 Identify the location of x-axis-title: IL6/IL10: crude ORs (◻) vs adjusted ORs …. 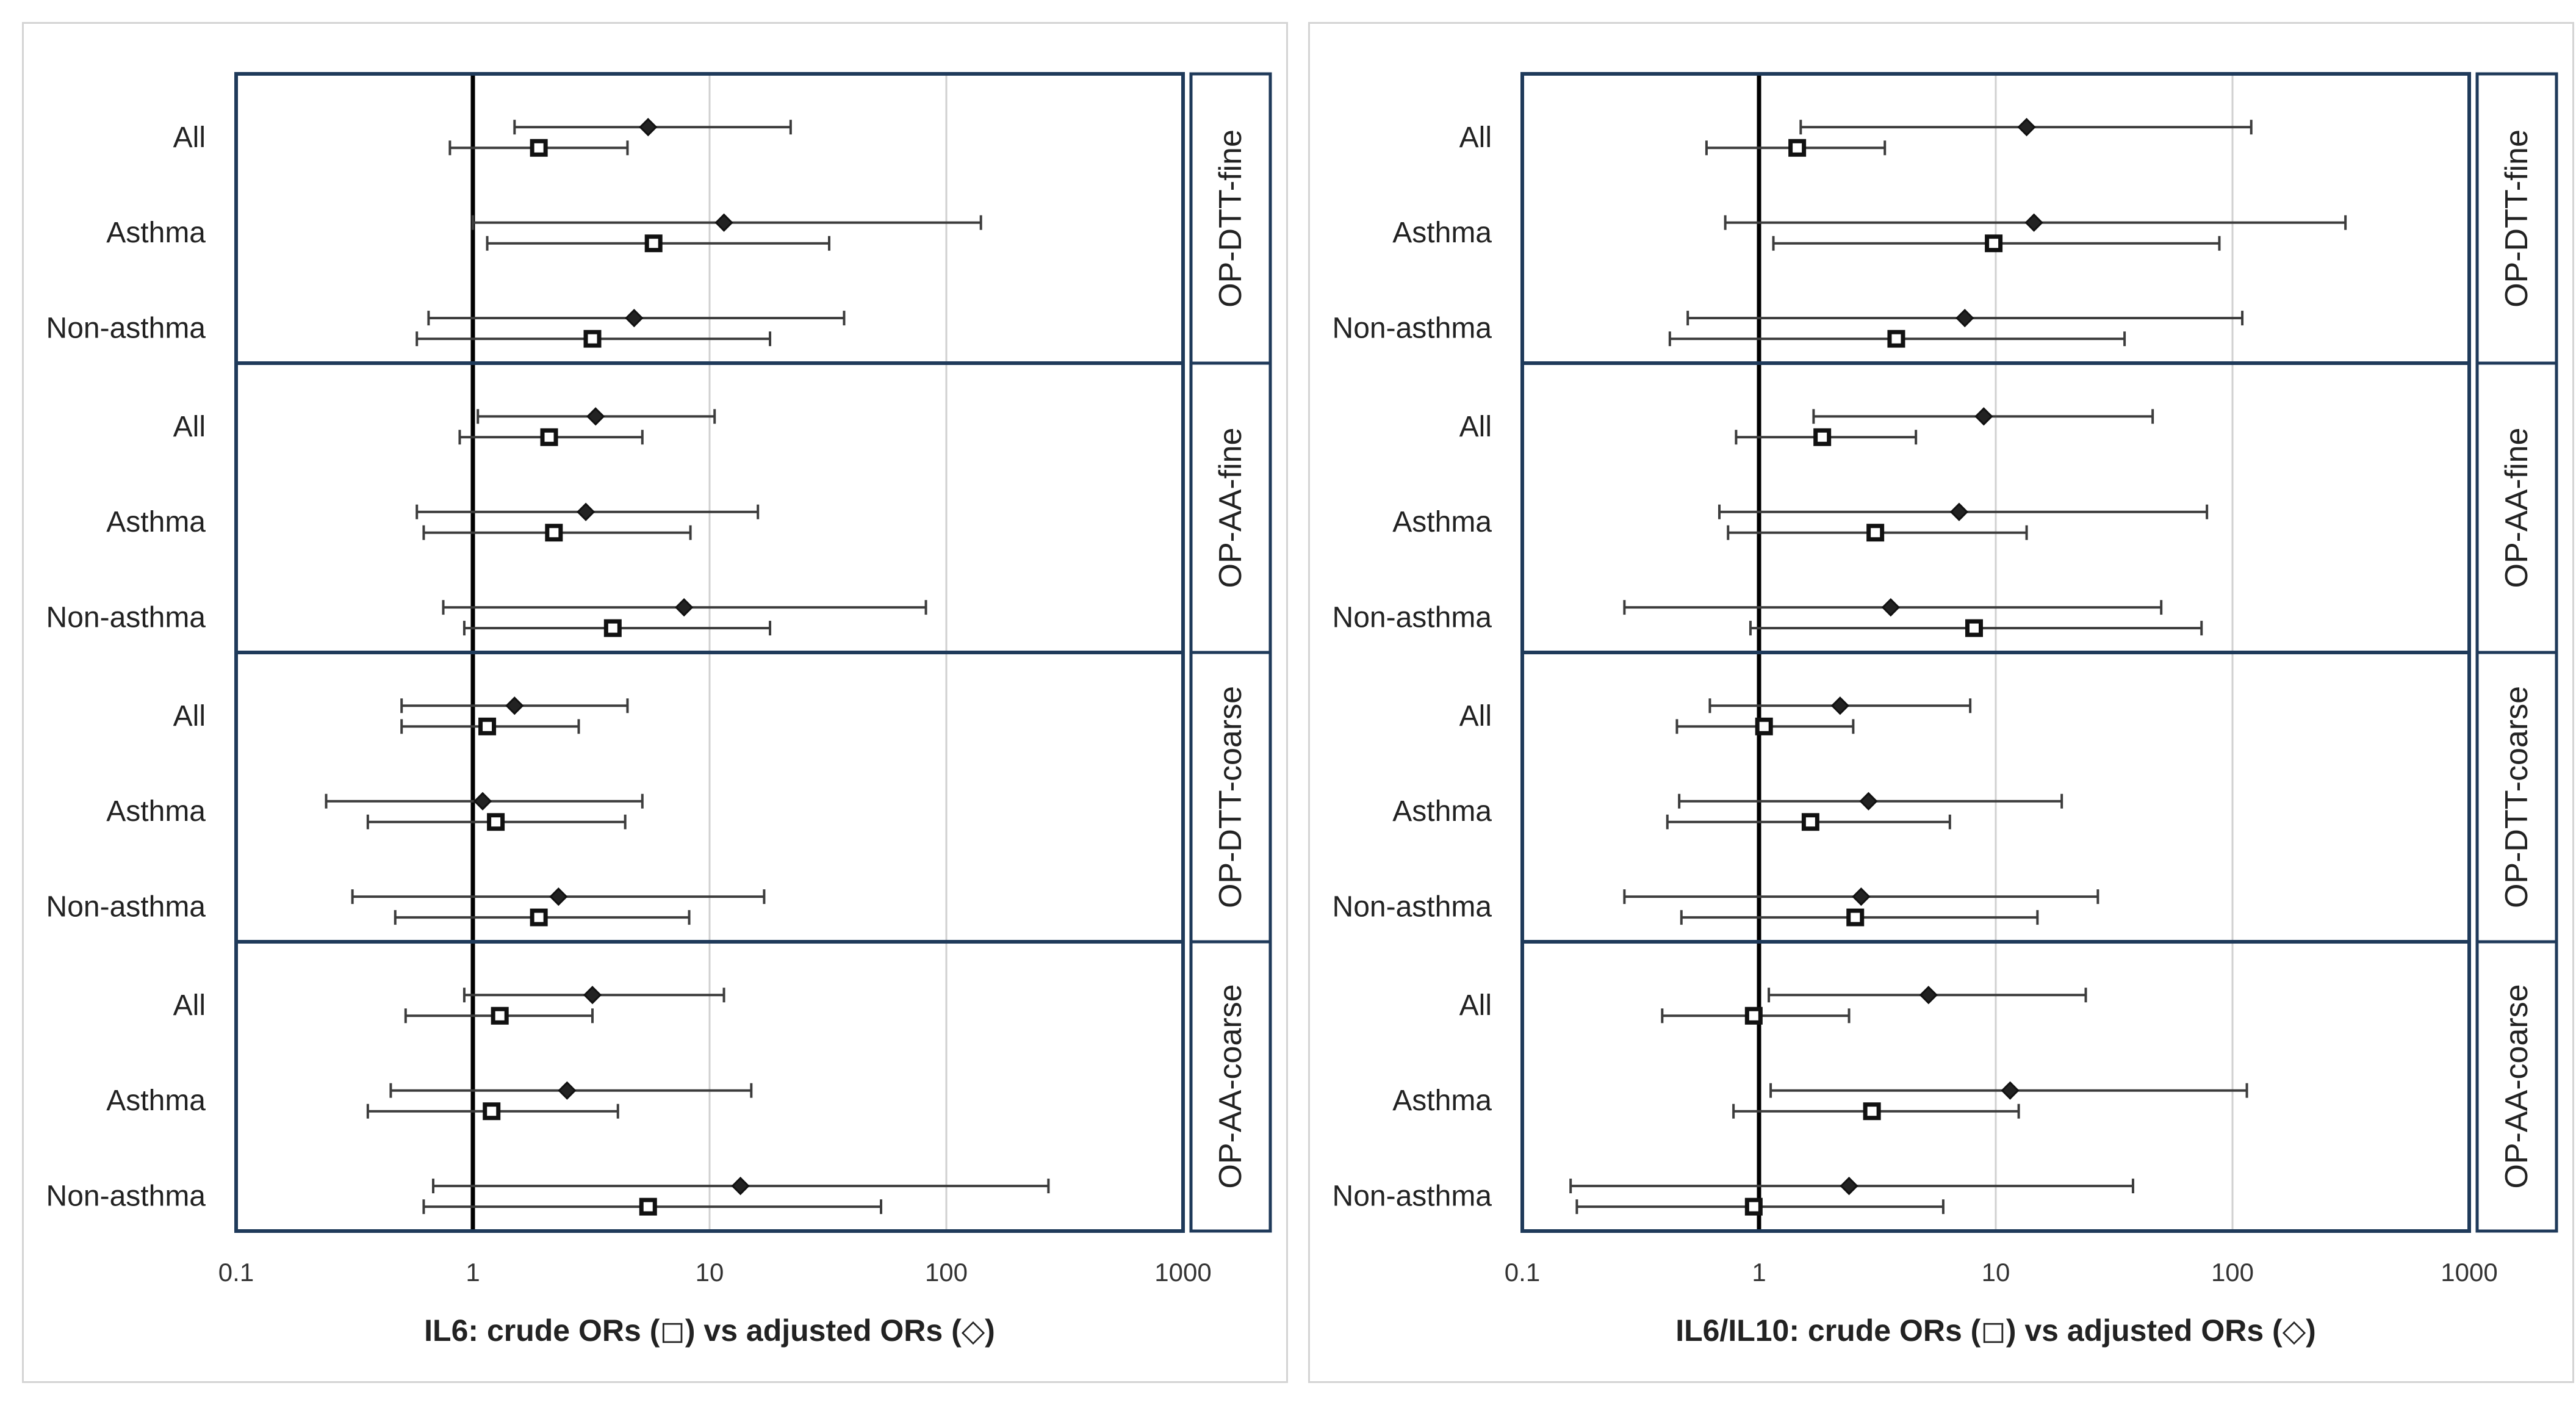
(1995, 1330).